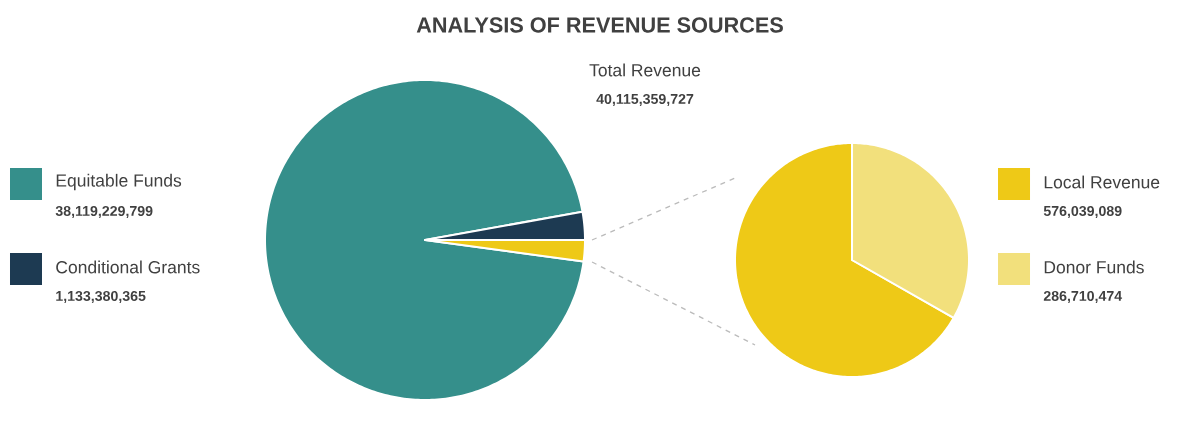 The image size is (1203, 425). Describe the element at coordinates (599, 25) in the screenshot. I see `chart-title: ANALYSIS OF REVENUE SOURCES` at that location.